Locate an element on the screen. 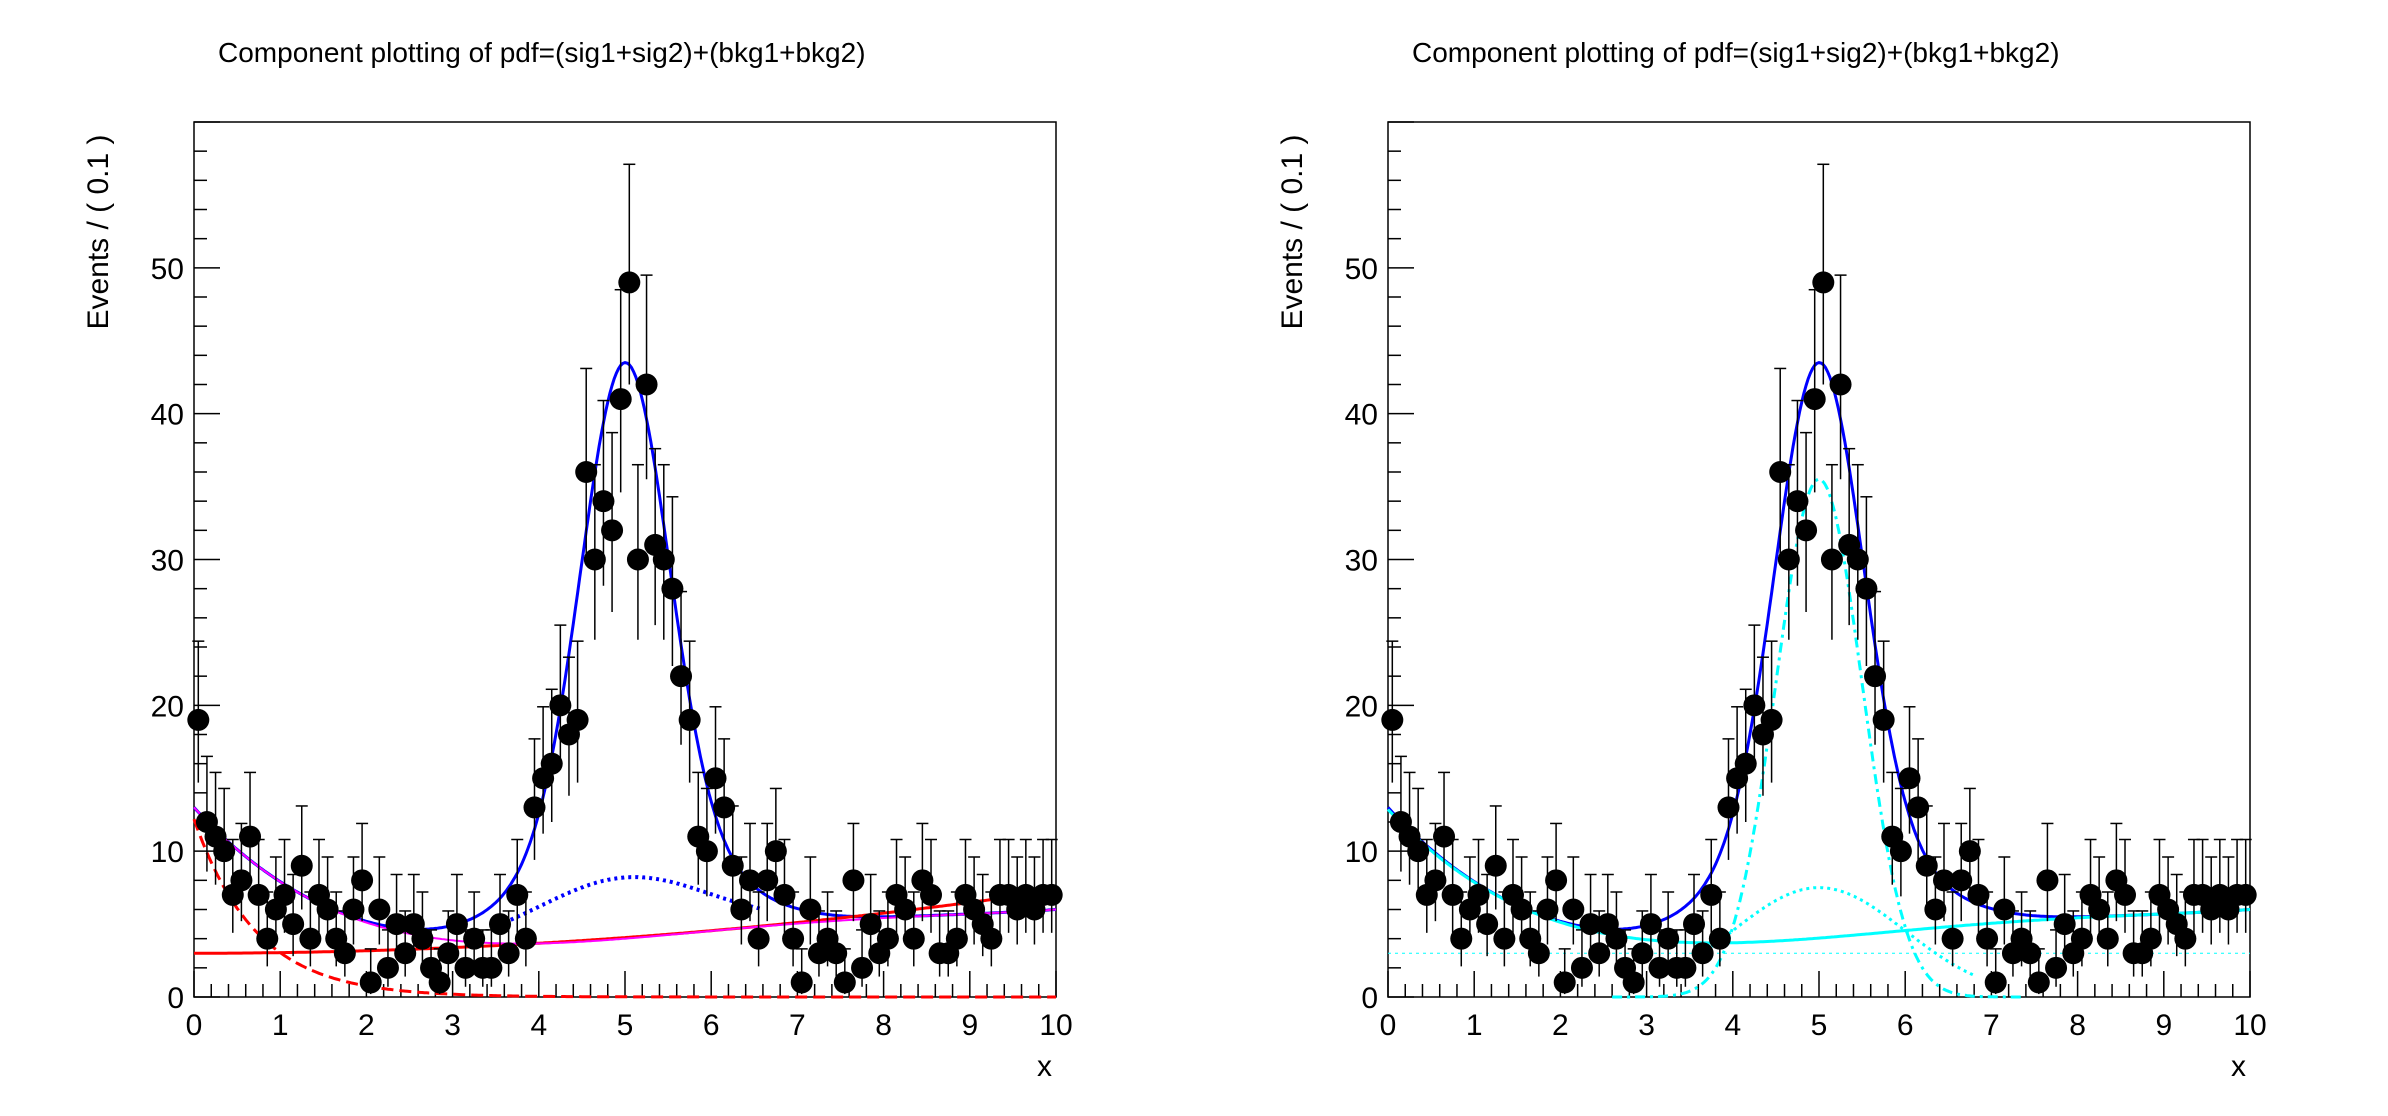 The width and height of the screenshot is (2388, 1116). right-x-tick-label: 2 is located at coordinates (1560, 1025).